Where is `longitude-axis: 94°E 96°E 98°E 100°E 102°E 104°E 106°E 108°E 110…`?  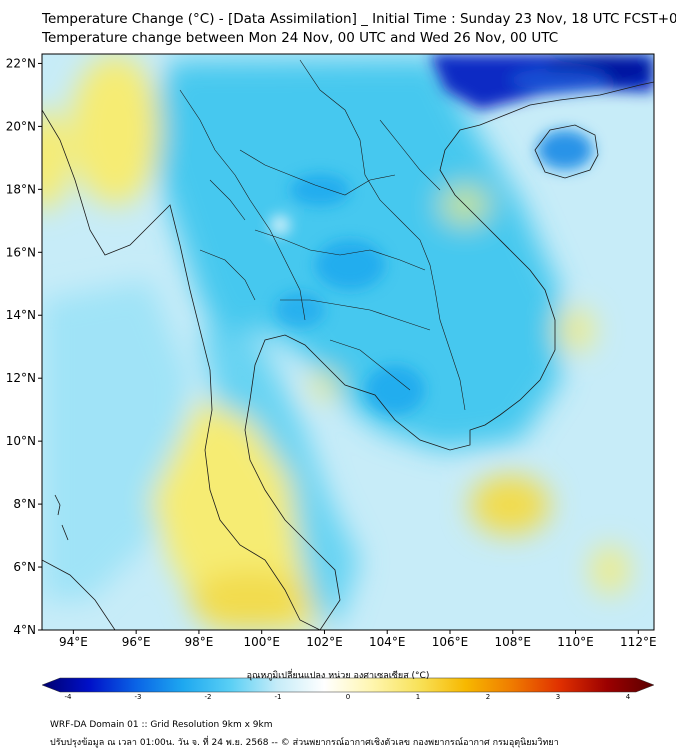
longitude-axis: 94°E 96°E 98°E 100°E 102°E 104°E 106°E 108°E 110… is located at coordinates (358, 639).